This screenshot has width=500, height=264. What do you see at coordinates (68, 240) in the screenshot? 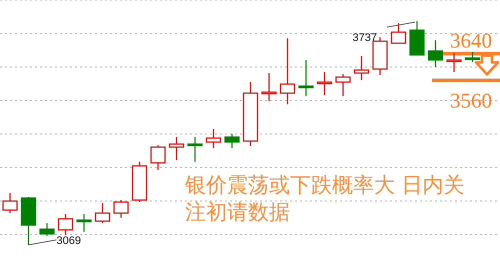
I see `annotation: 3069` at bounding box center [68, 240].